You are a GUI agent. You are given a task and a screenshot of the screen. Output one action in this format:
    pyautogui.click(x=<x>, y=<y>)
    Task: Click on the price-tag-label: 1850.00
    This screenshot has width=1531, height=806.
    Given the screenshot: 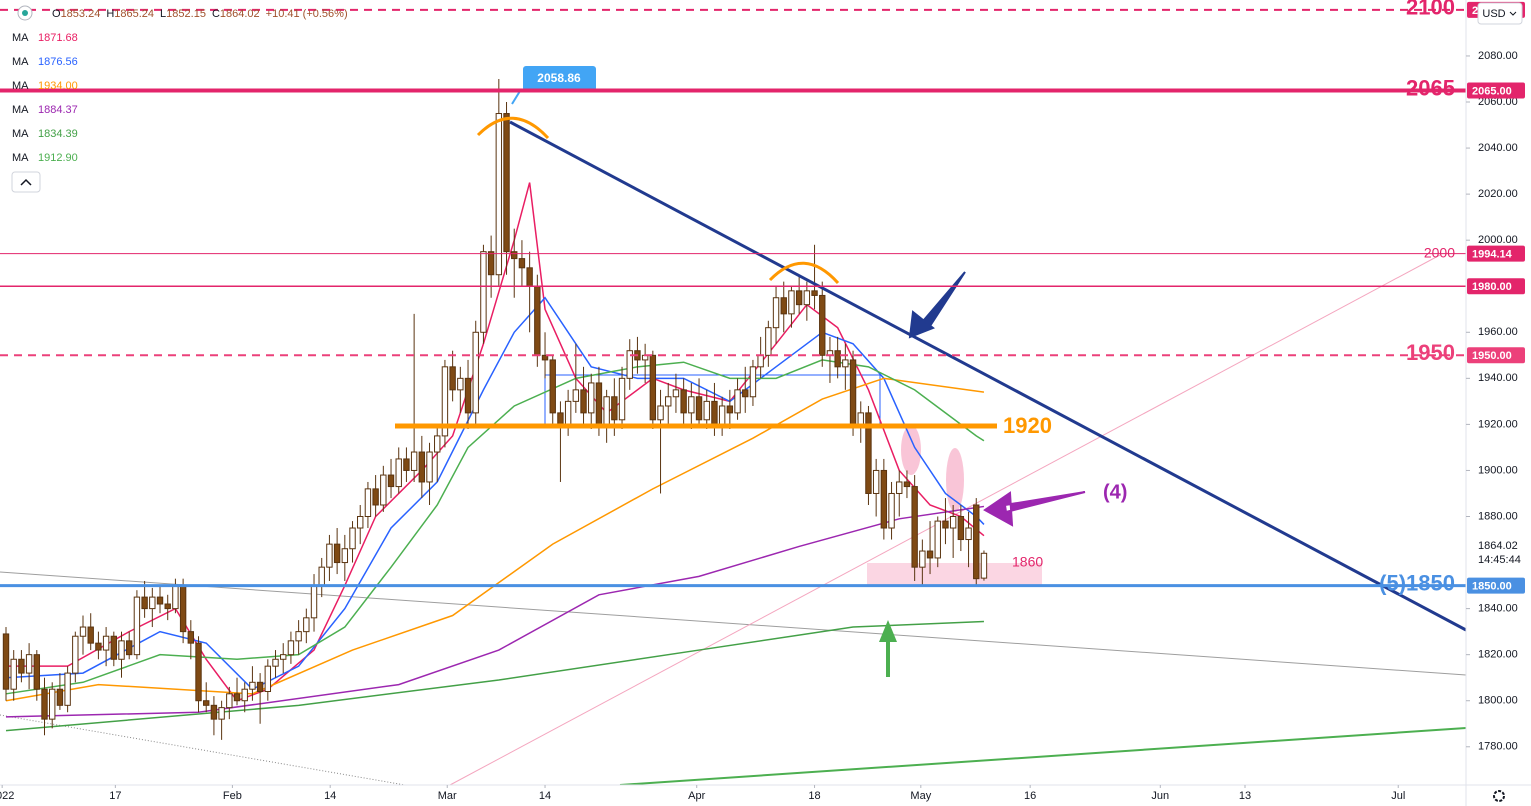 What is the action you would take?
    pyautogui.click(x=1492, y=586)
    